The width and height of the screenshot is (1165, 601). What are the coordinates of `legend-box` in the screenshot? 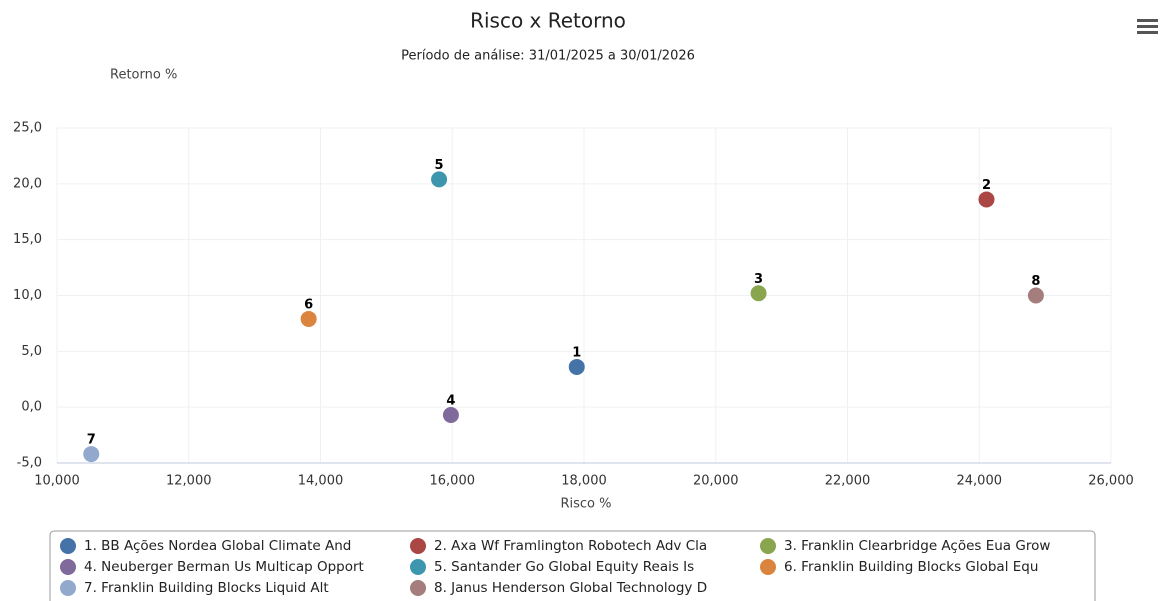 It's located at (572, 565).